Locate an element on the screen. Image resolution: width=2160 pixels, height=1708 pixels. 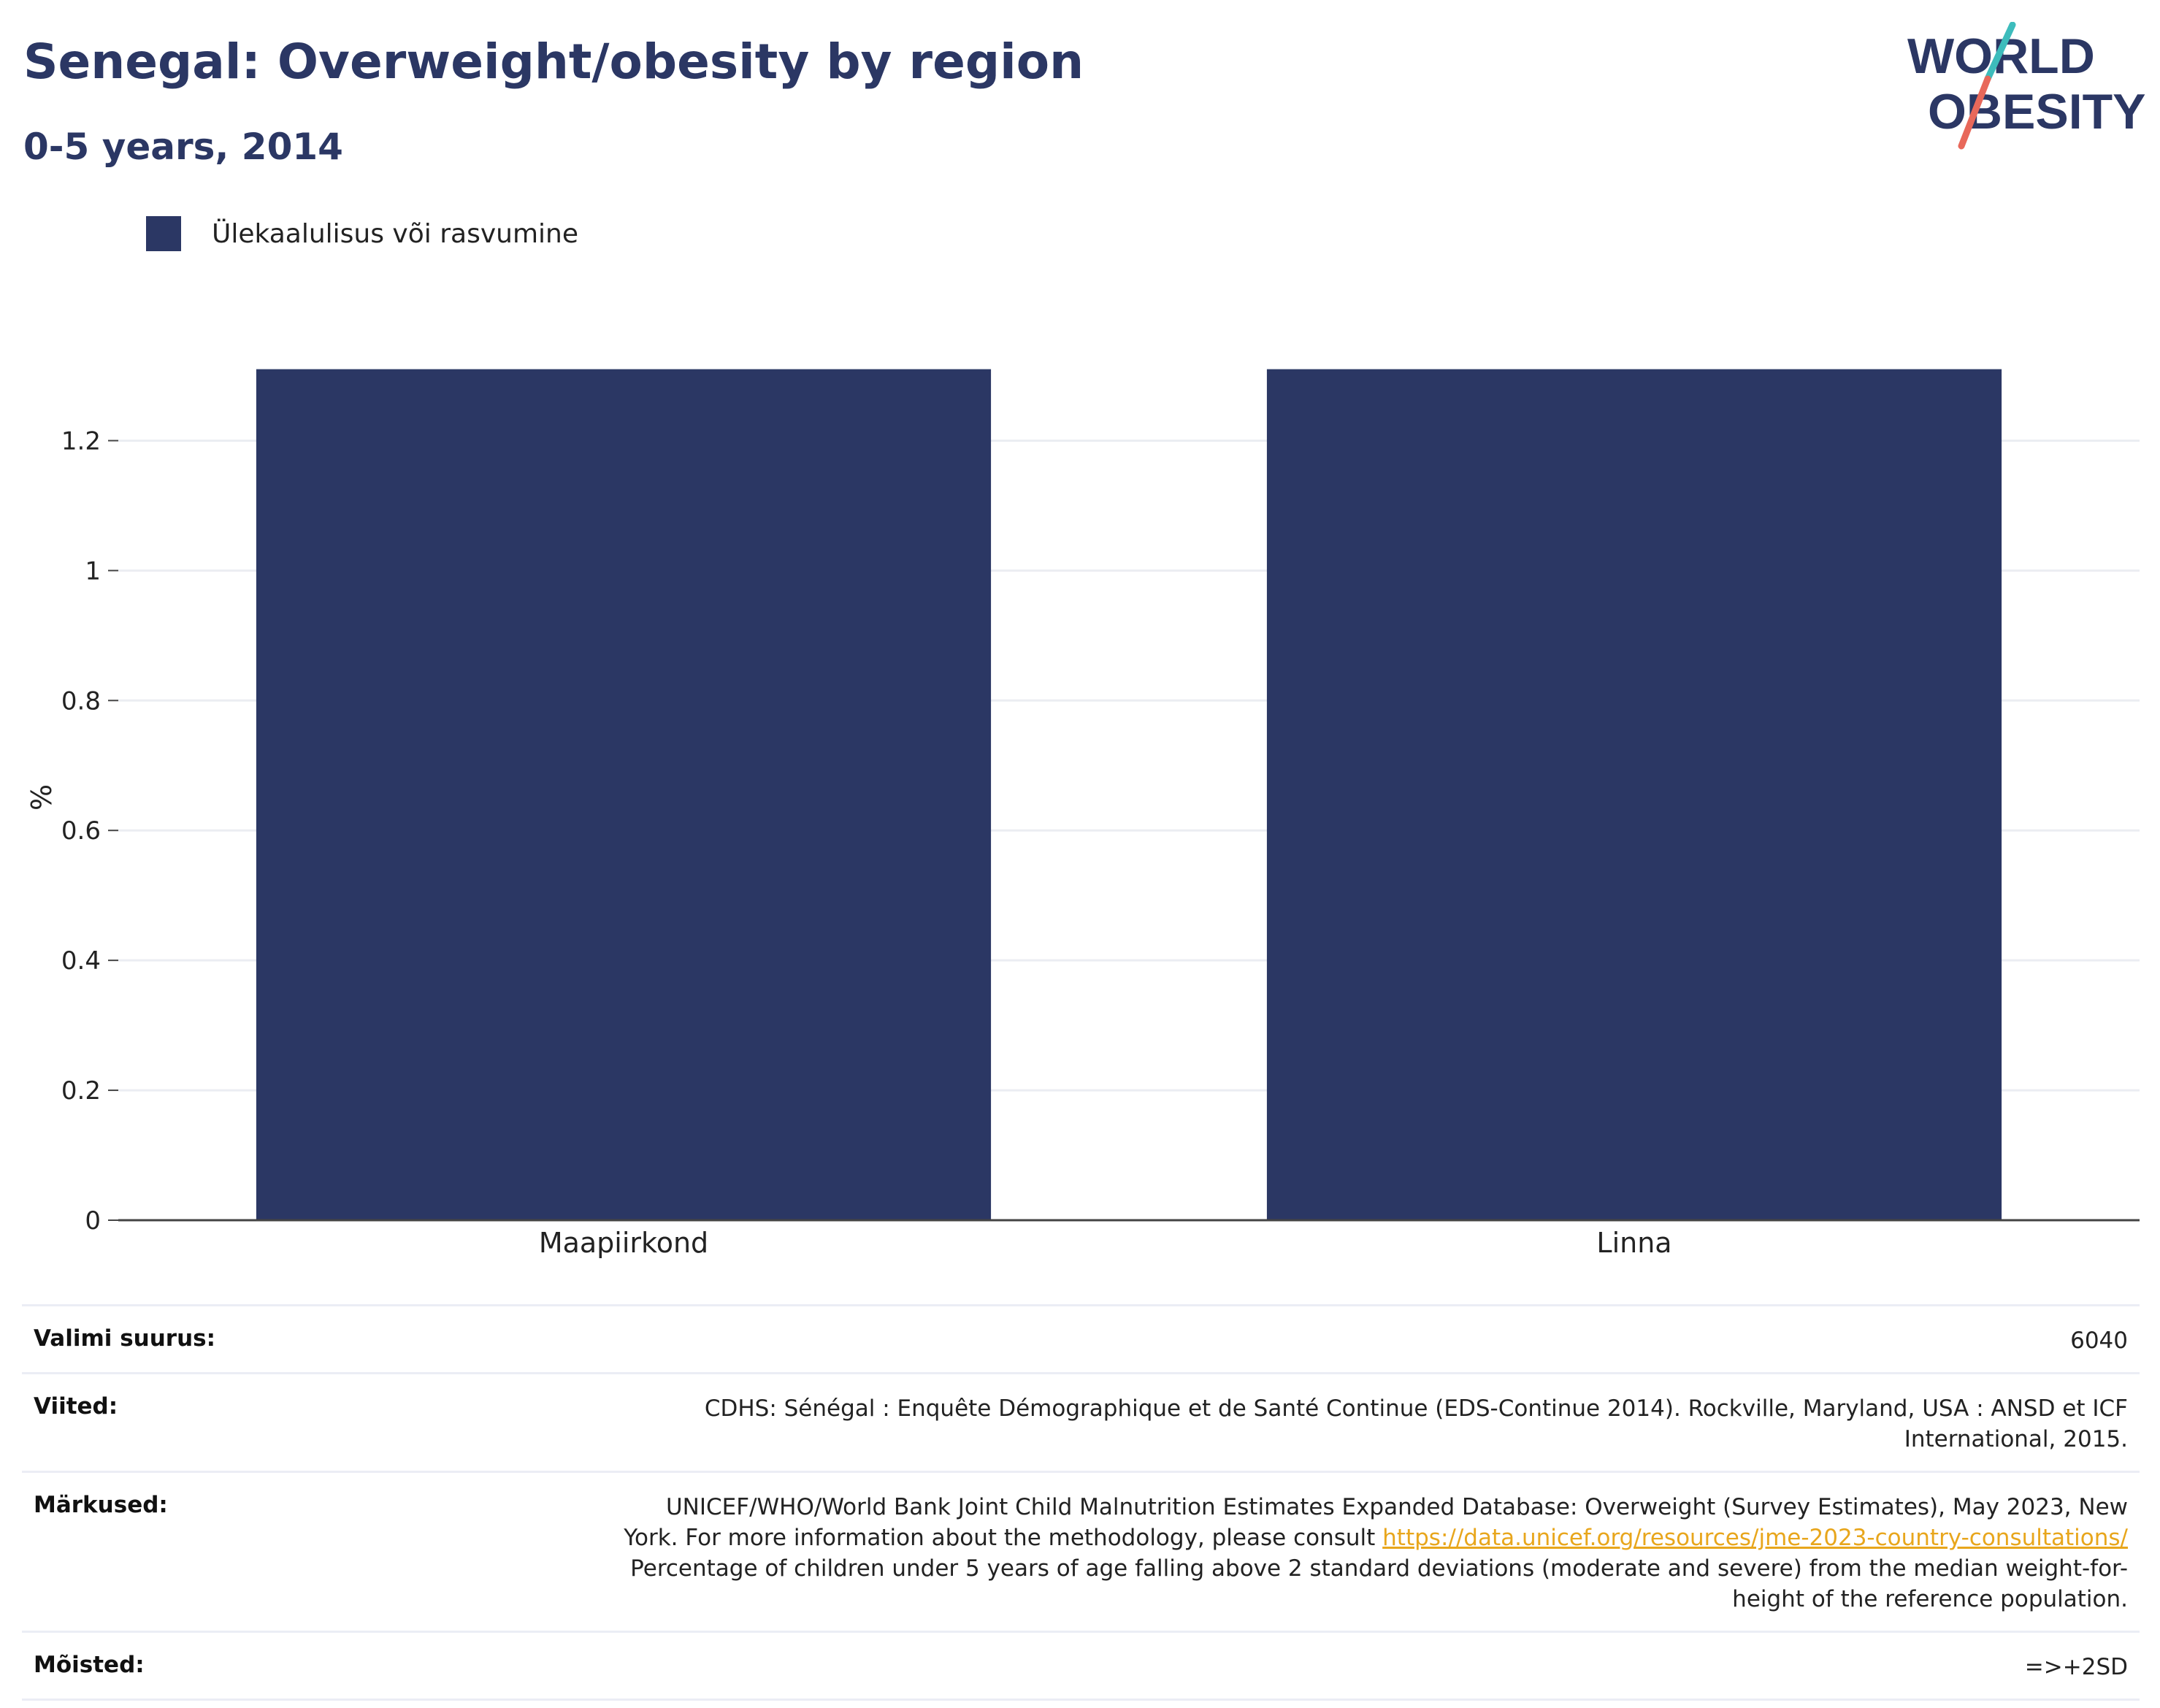
y-tick-label: 0 is located at coordinates (93, 1221).